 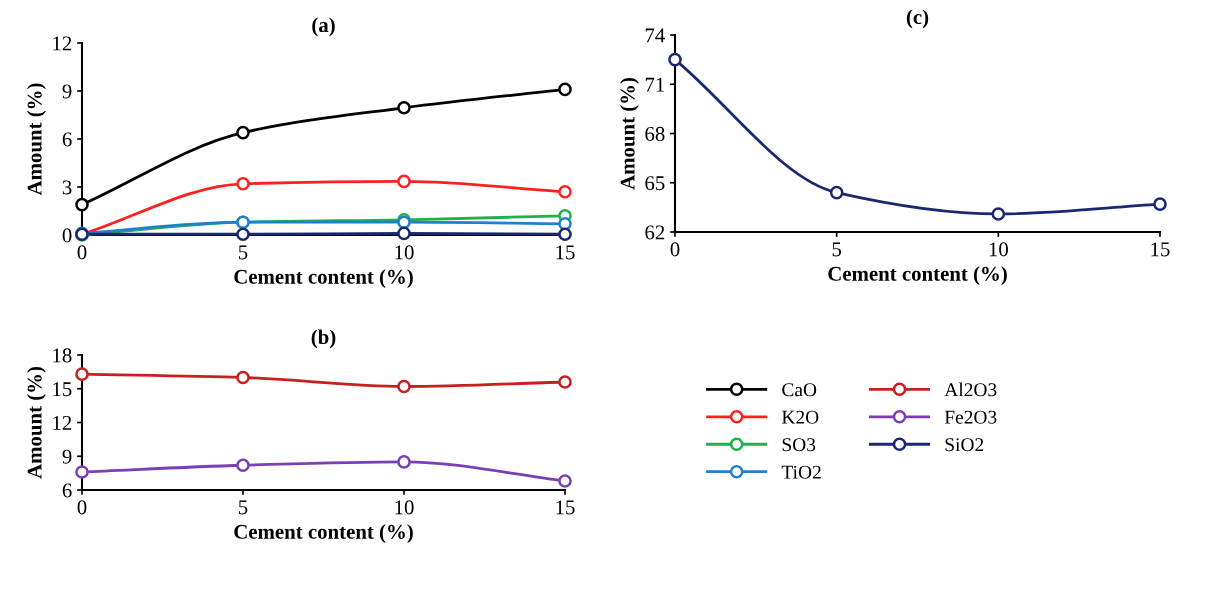 I want to click on legend-label: SO3, so click(x=799, y=445).